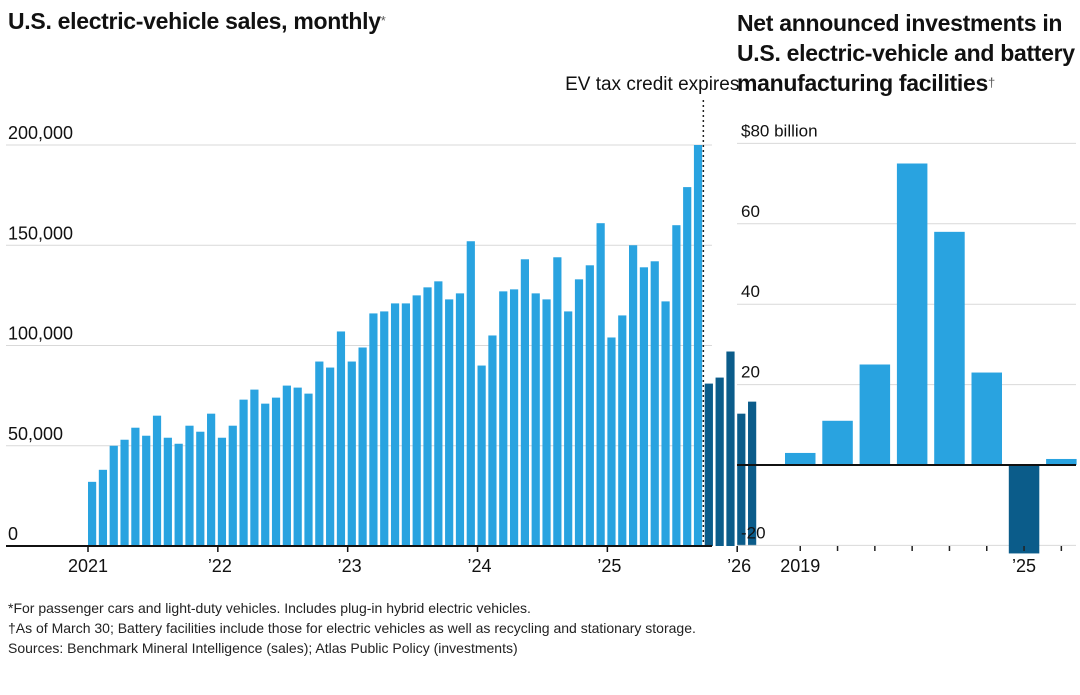 Image resolution: width=1080 pixels, height=695 pixels. What do you see at coordinates (383, 20) in the screenshot?
I see `sales-title-marker: *` at bounding box center [383, 20].